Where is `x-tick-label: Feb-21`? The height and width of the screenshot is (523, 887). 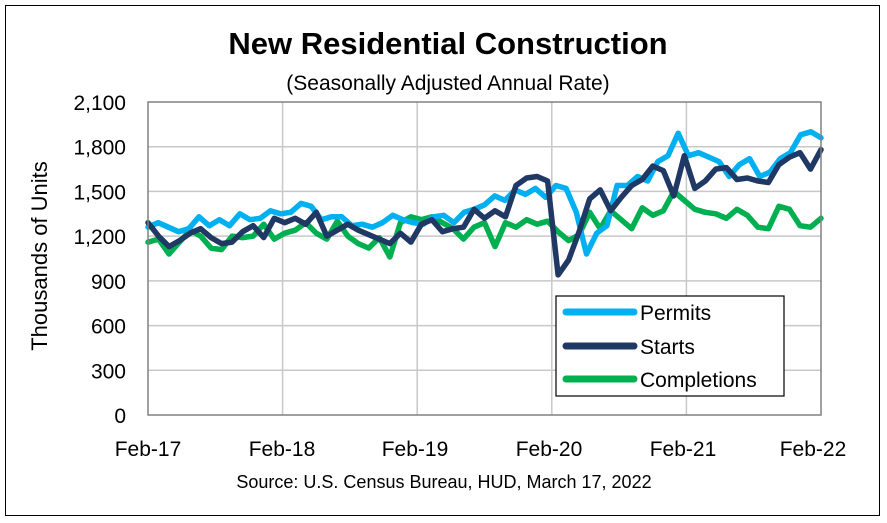
x-tick-label: Feb-21 is located at coordinates (683, 449).